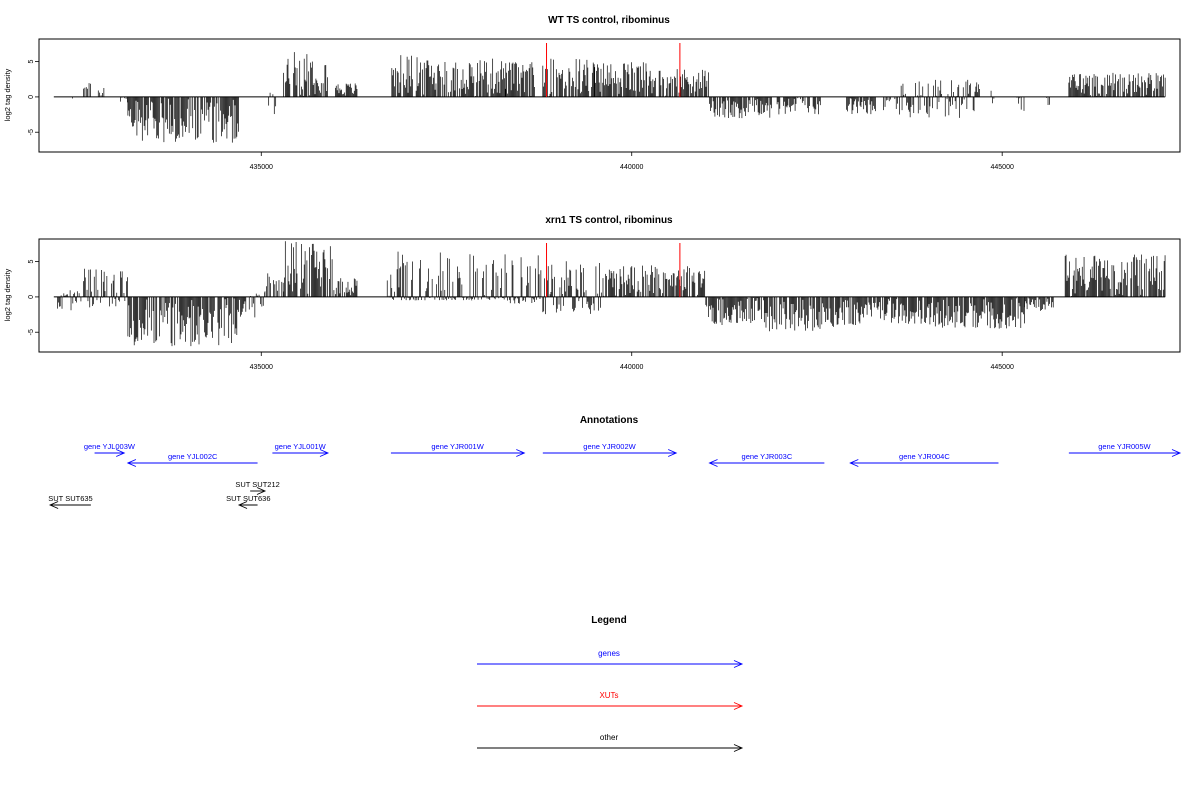  I want to click on annotations-title: Annotations, so click(609, 420).